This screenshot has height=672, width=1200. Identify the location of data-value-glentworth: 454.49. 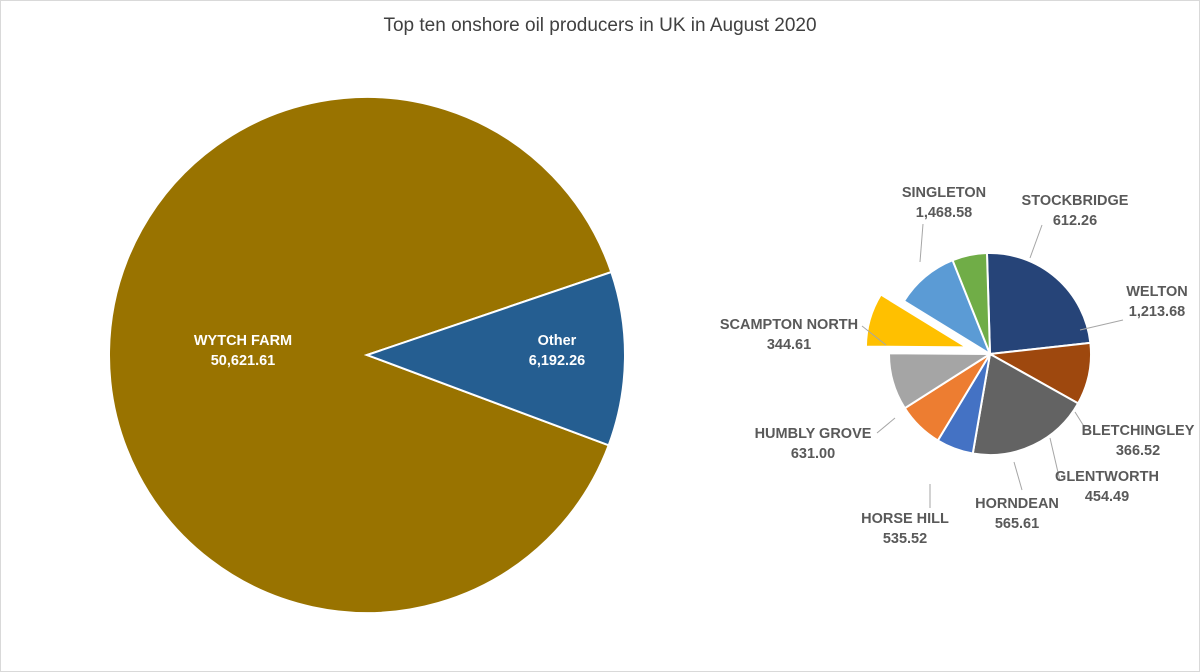
(1107, 497).